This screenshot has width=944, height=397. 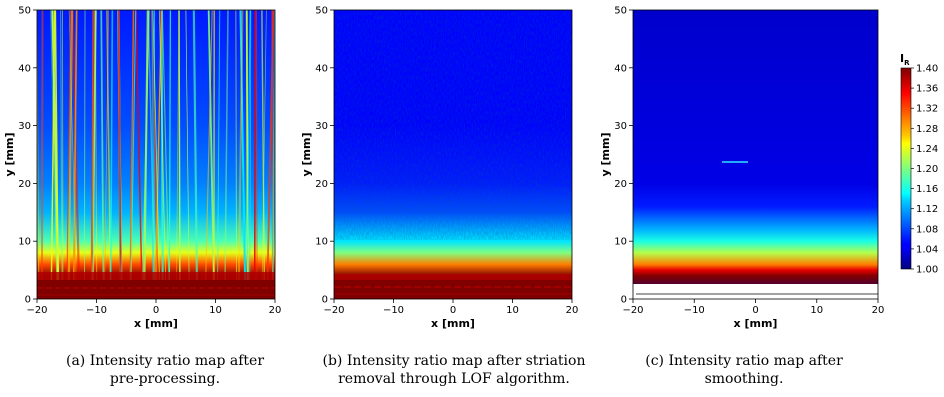 What do you see at coordinates (453, 277) in the screenshot?
I see `high-band` at bounding box center [453, 277].